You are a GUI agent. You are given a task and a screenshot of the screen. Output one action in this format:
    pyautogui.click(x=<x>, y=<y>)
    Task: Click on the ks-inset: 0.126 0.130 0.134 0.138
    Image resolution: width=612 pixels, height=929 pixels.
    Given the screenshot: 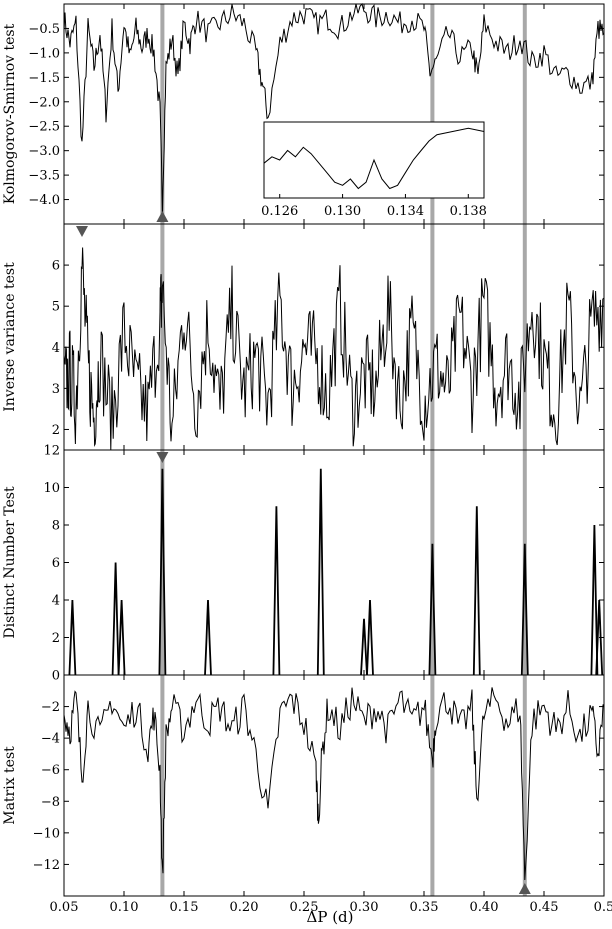 What is the action you would take?
    pyautogui.click(x=374, y=170)
    